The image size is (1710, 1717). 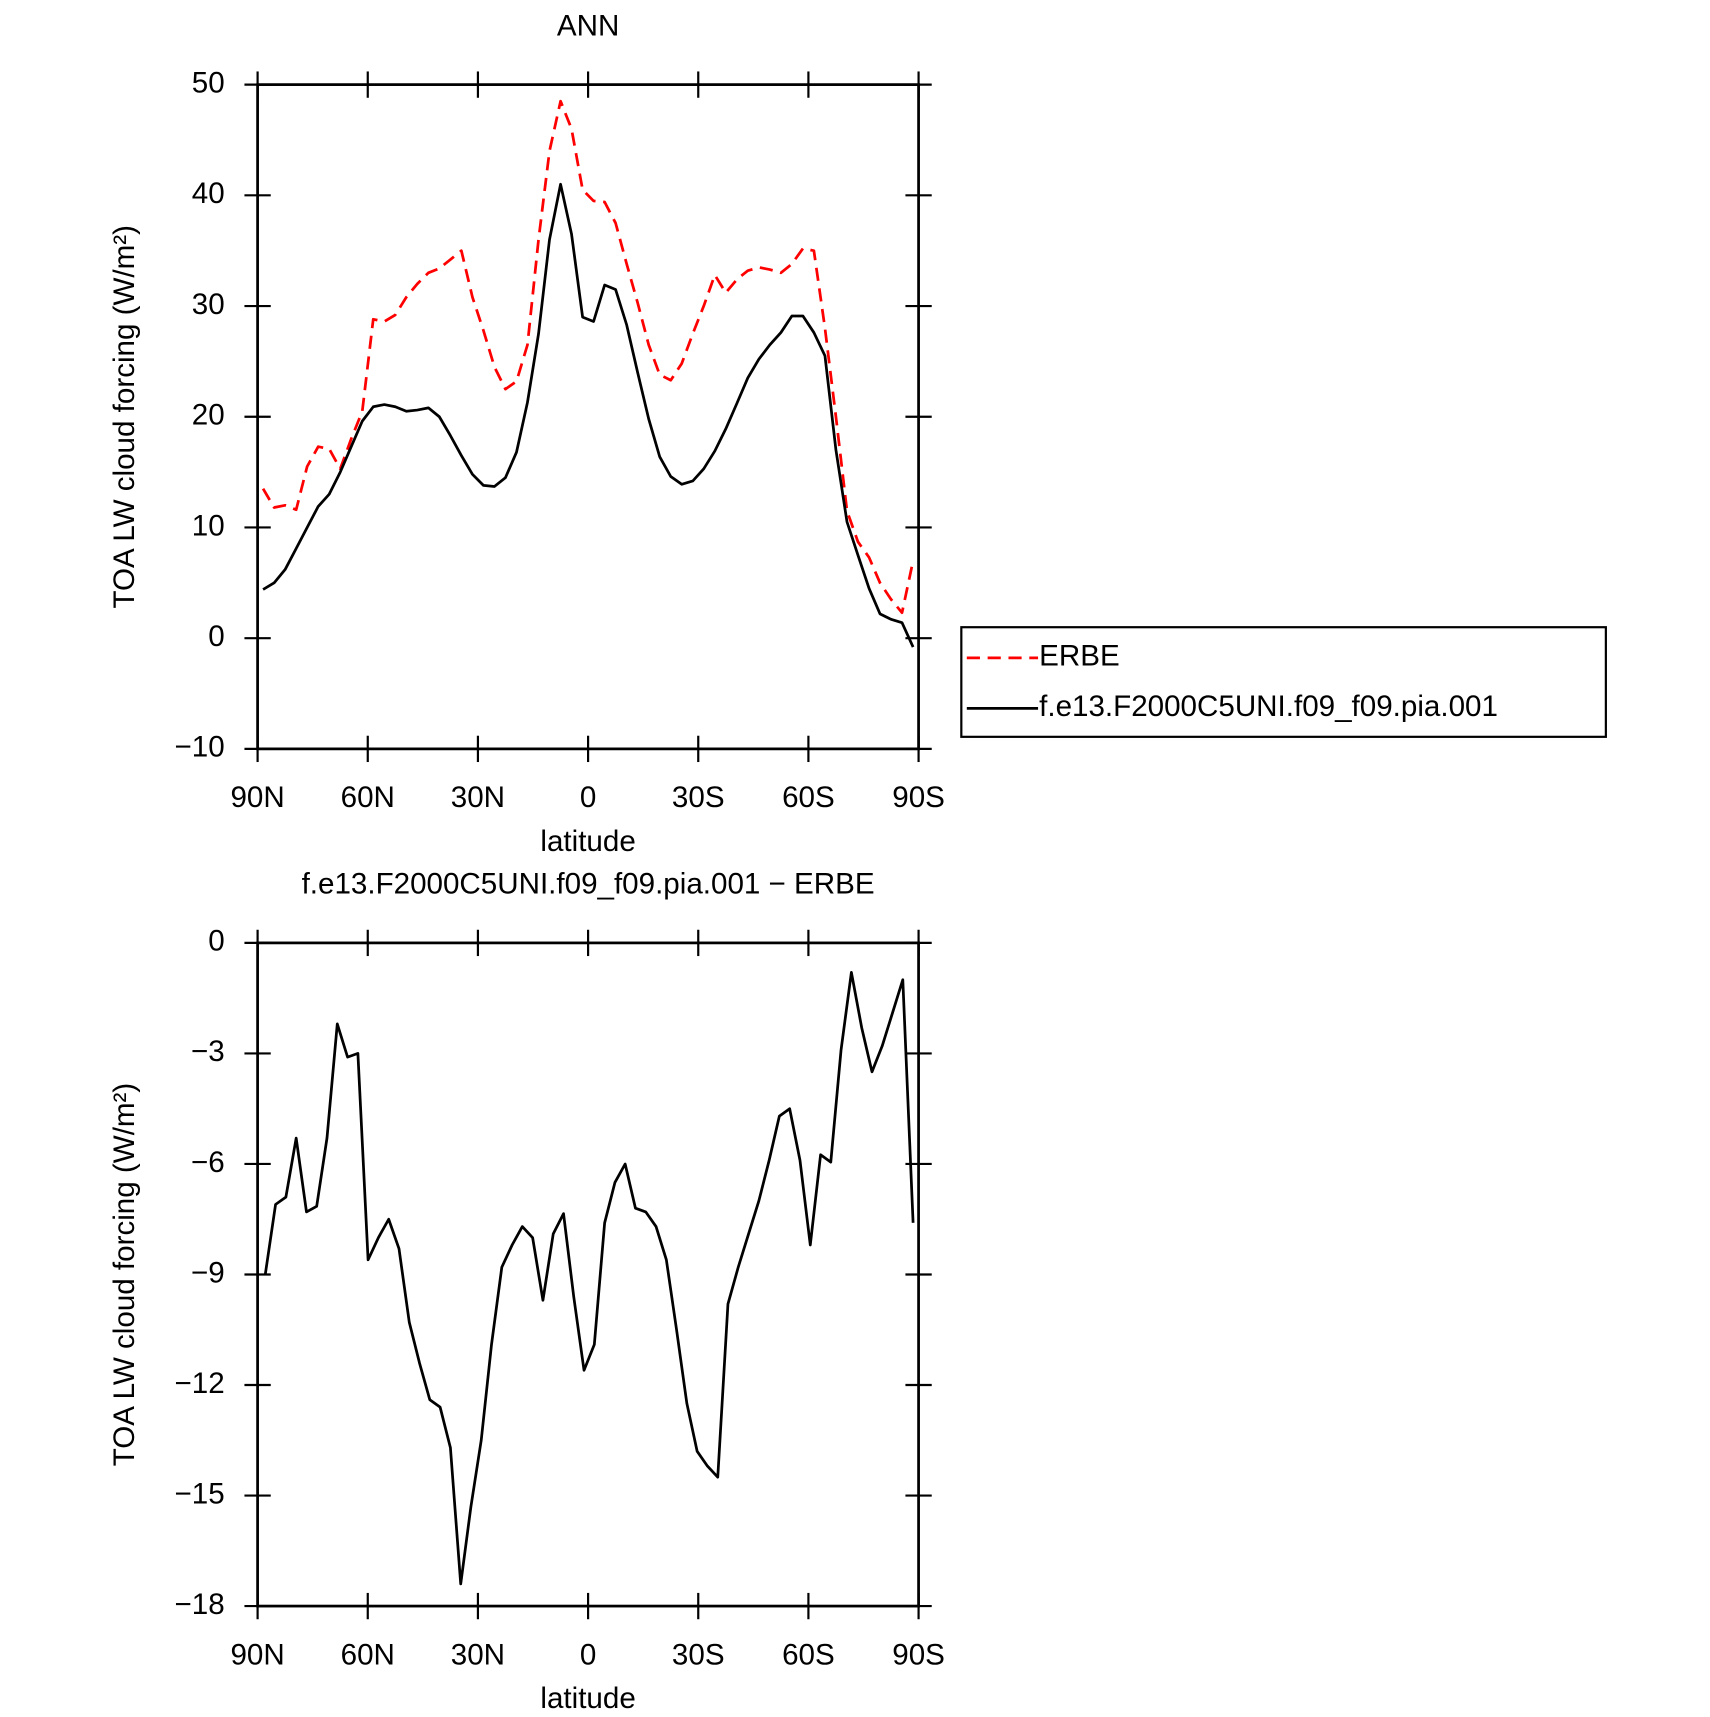 I want to click on y-tick-label: −15, so click(x=200, y=1493).